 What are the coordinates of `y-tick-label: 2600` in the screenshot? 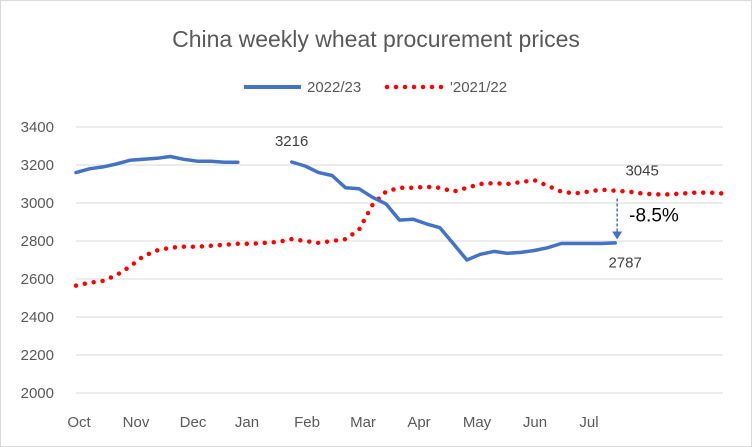 It's located at (37, 279).